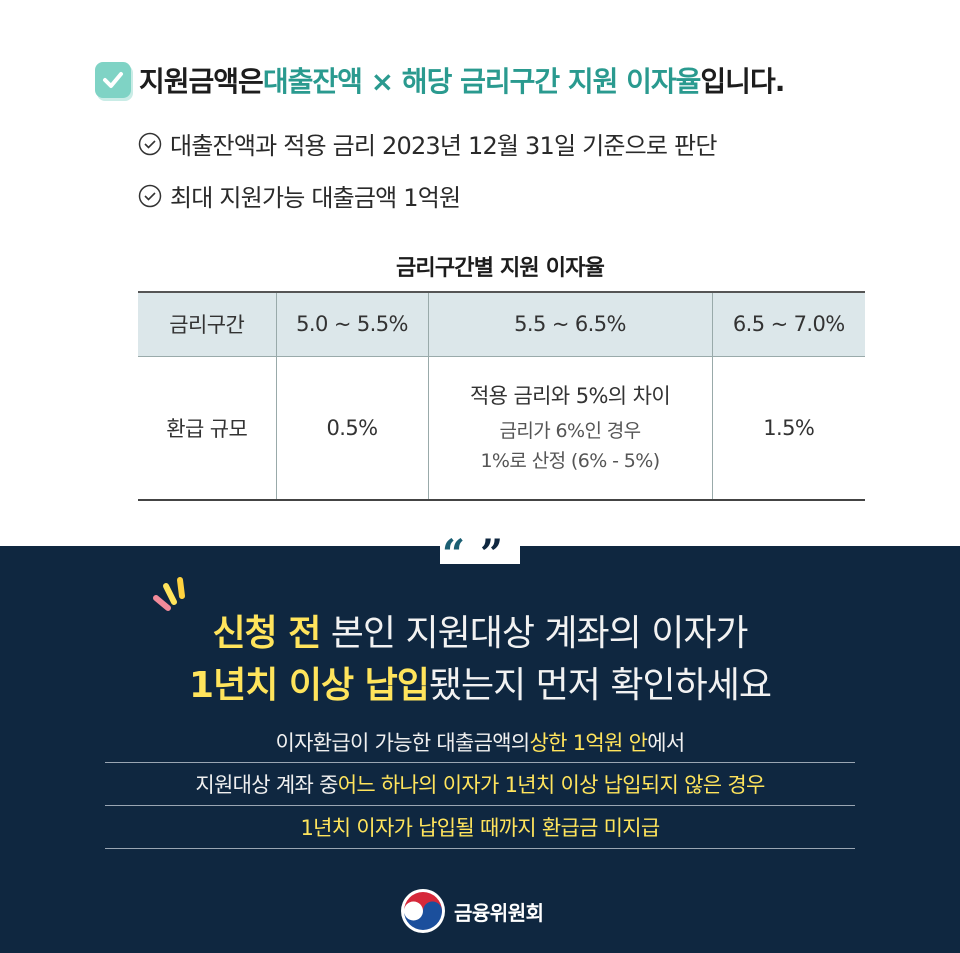 The width and height of the screenshot is (960, 953). What do you see at coordinates (423, 911) in the screenshot?
I see `taegeuk-emblem-icon` at bounding box center [423, 911].